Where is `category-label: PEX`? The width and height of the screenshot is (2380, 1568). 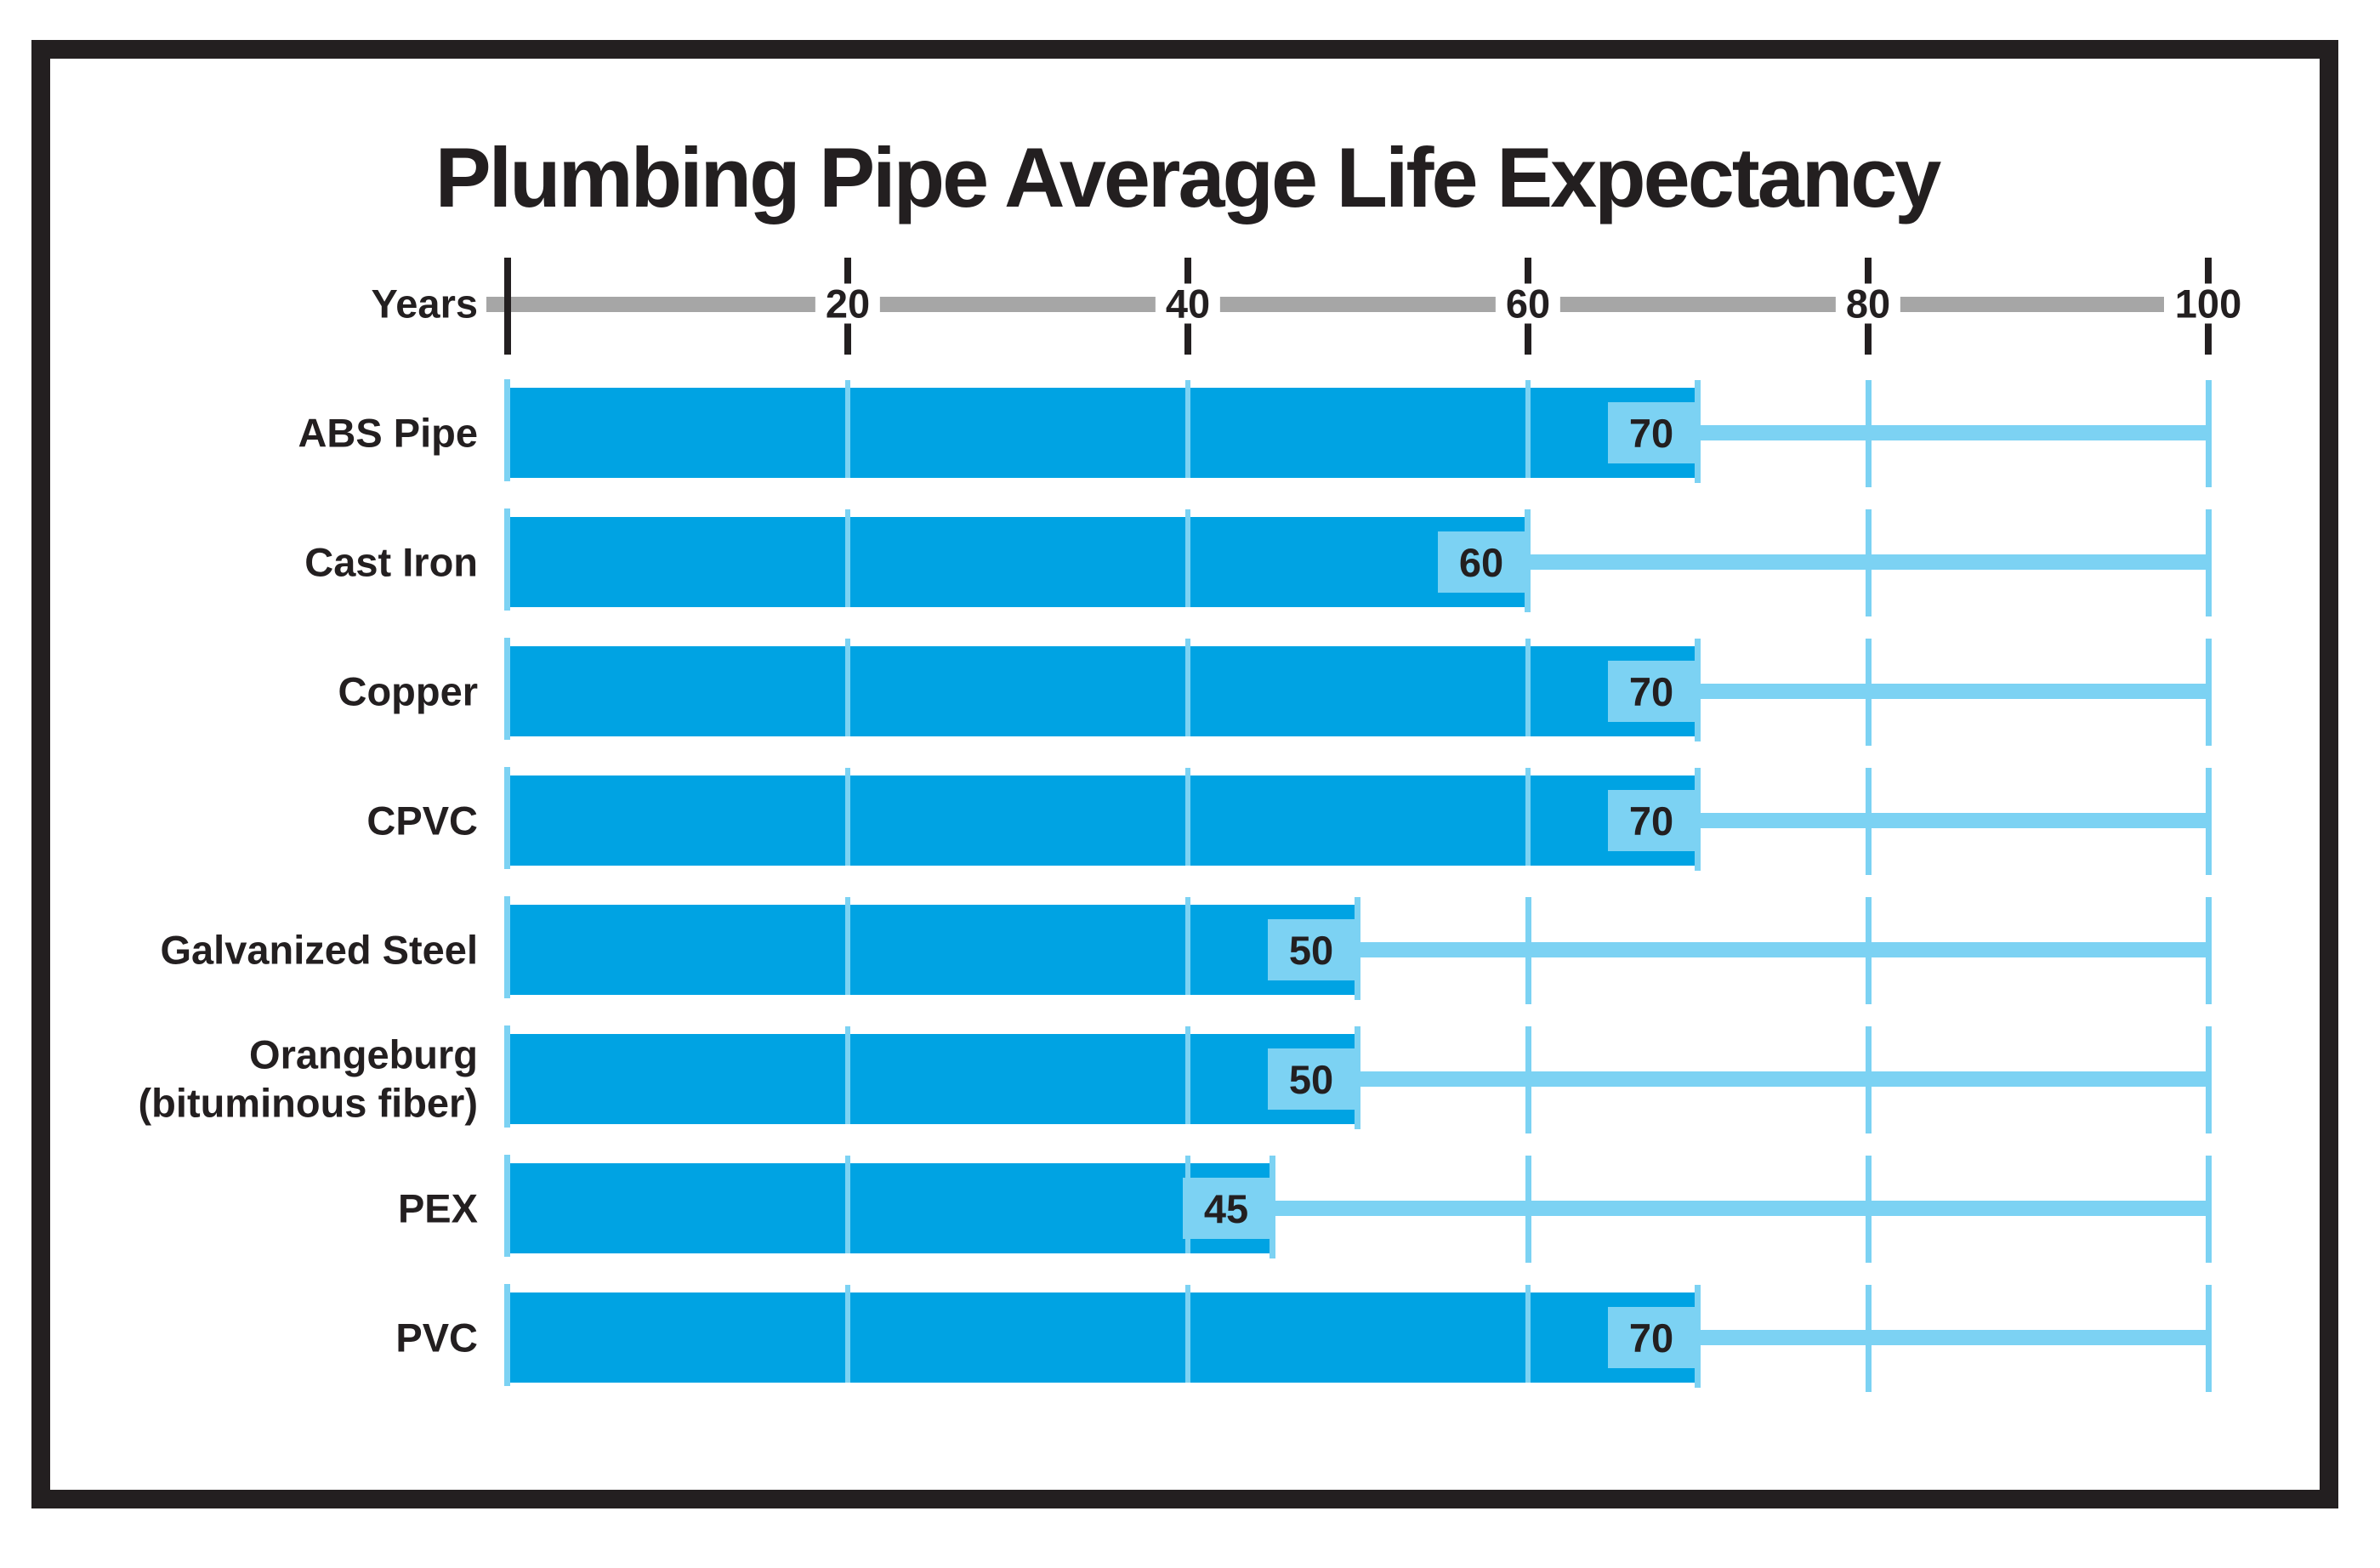
category-label: PEX is located at coordinates (437, 1208).